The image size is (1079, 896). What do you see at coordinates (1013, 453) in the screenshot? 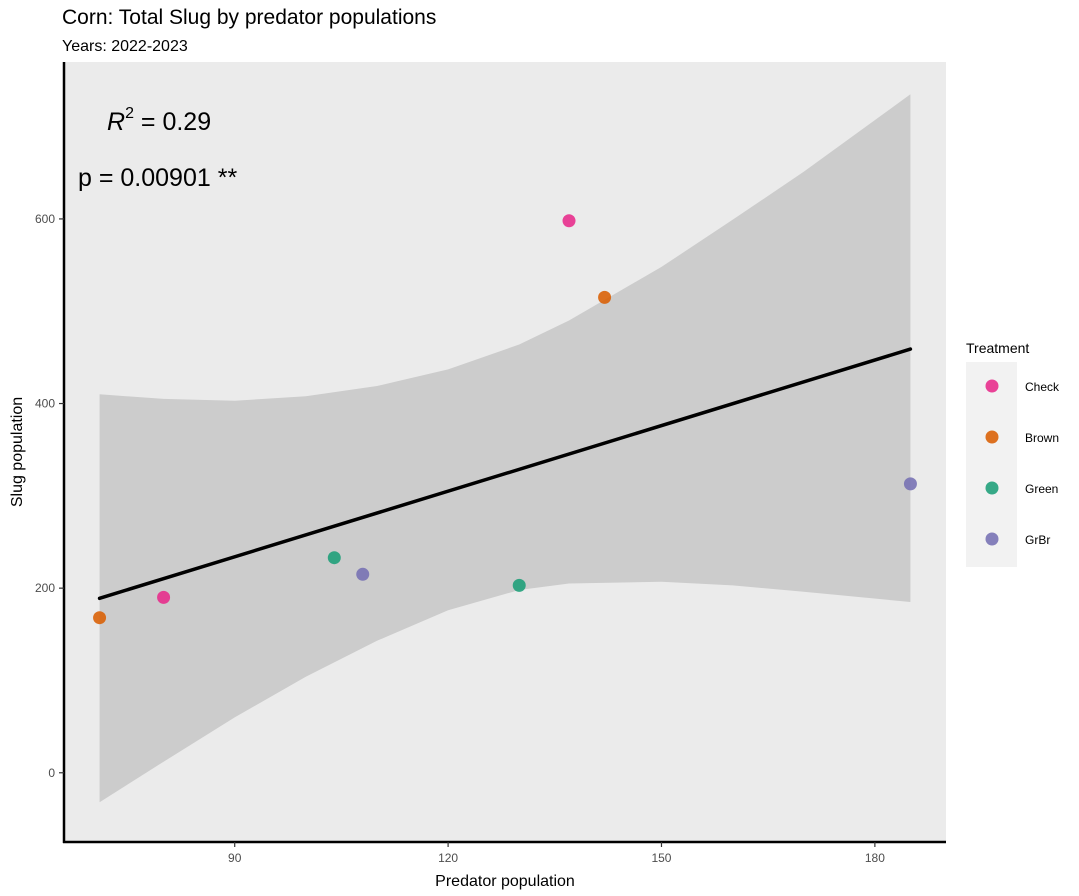
I see `legend: Treatment Check Brown Green GrBr` at bounding box center [1013, 453].